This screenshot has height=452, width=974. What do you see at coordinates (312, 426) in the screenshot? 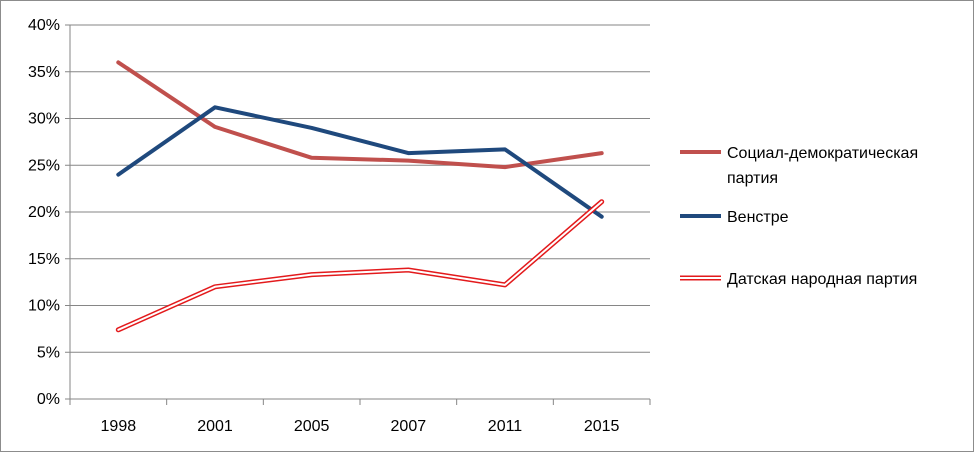
I see `x-tick-label: 2005` at bounding box center [312, 426].